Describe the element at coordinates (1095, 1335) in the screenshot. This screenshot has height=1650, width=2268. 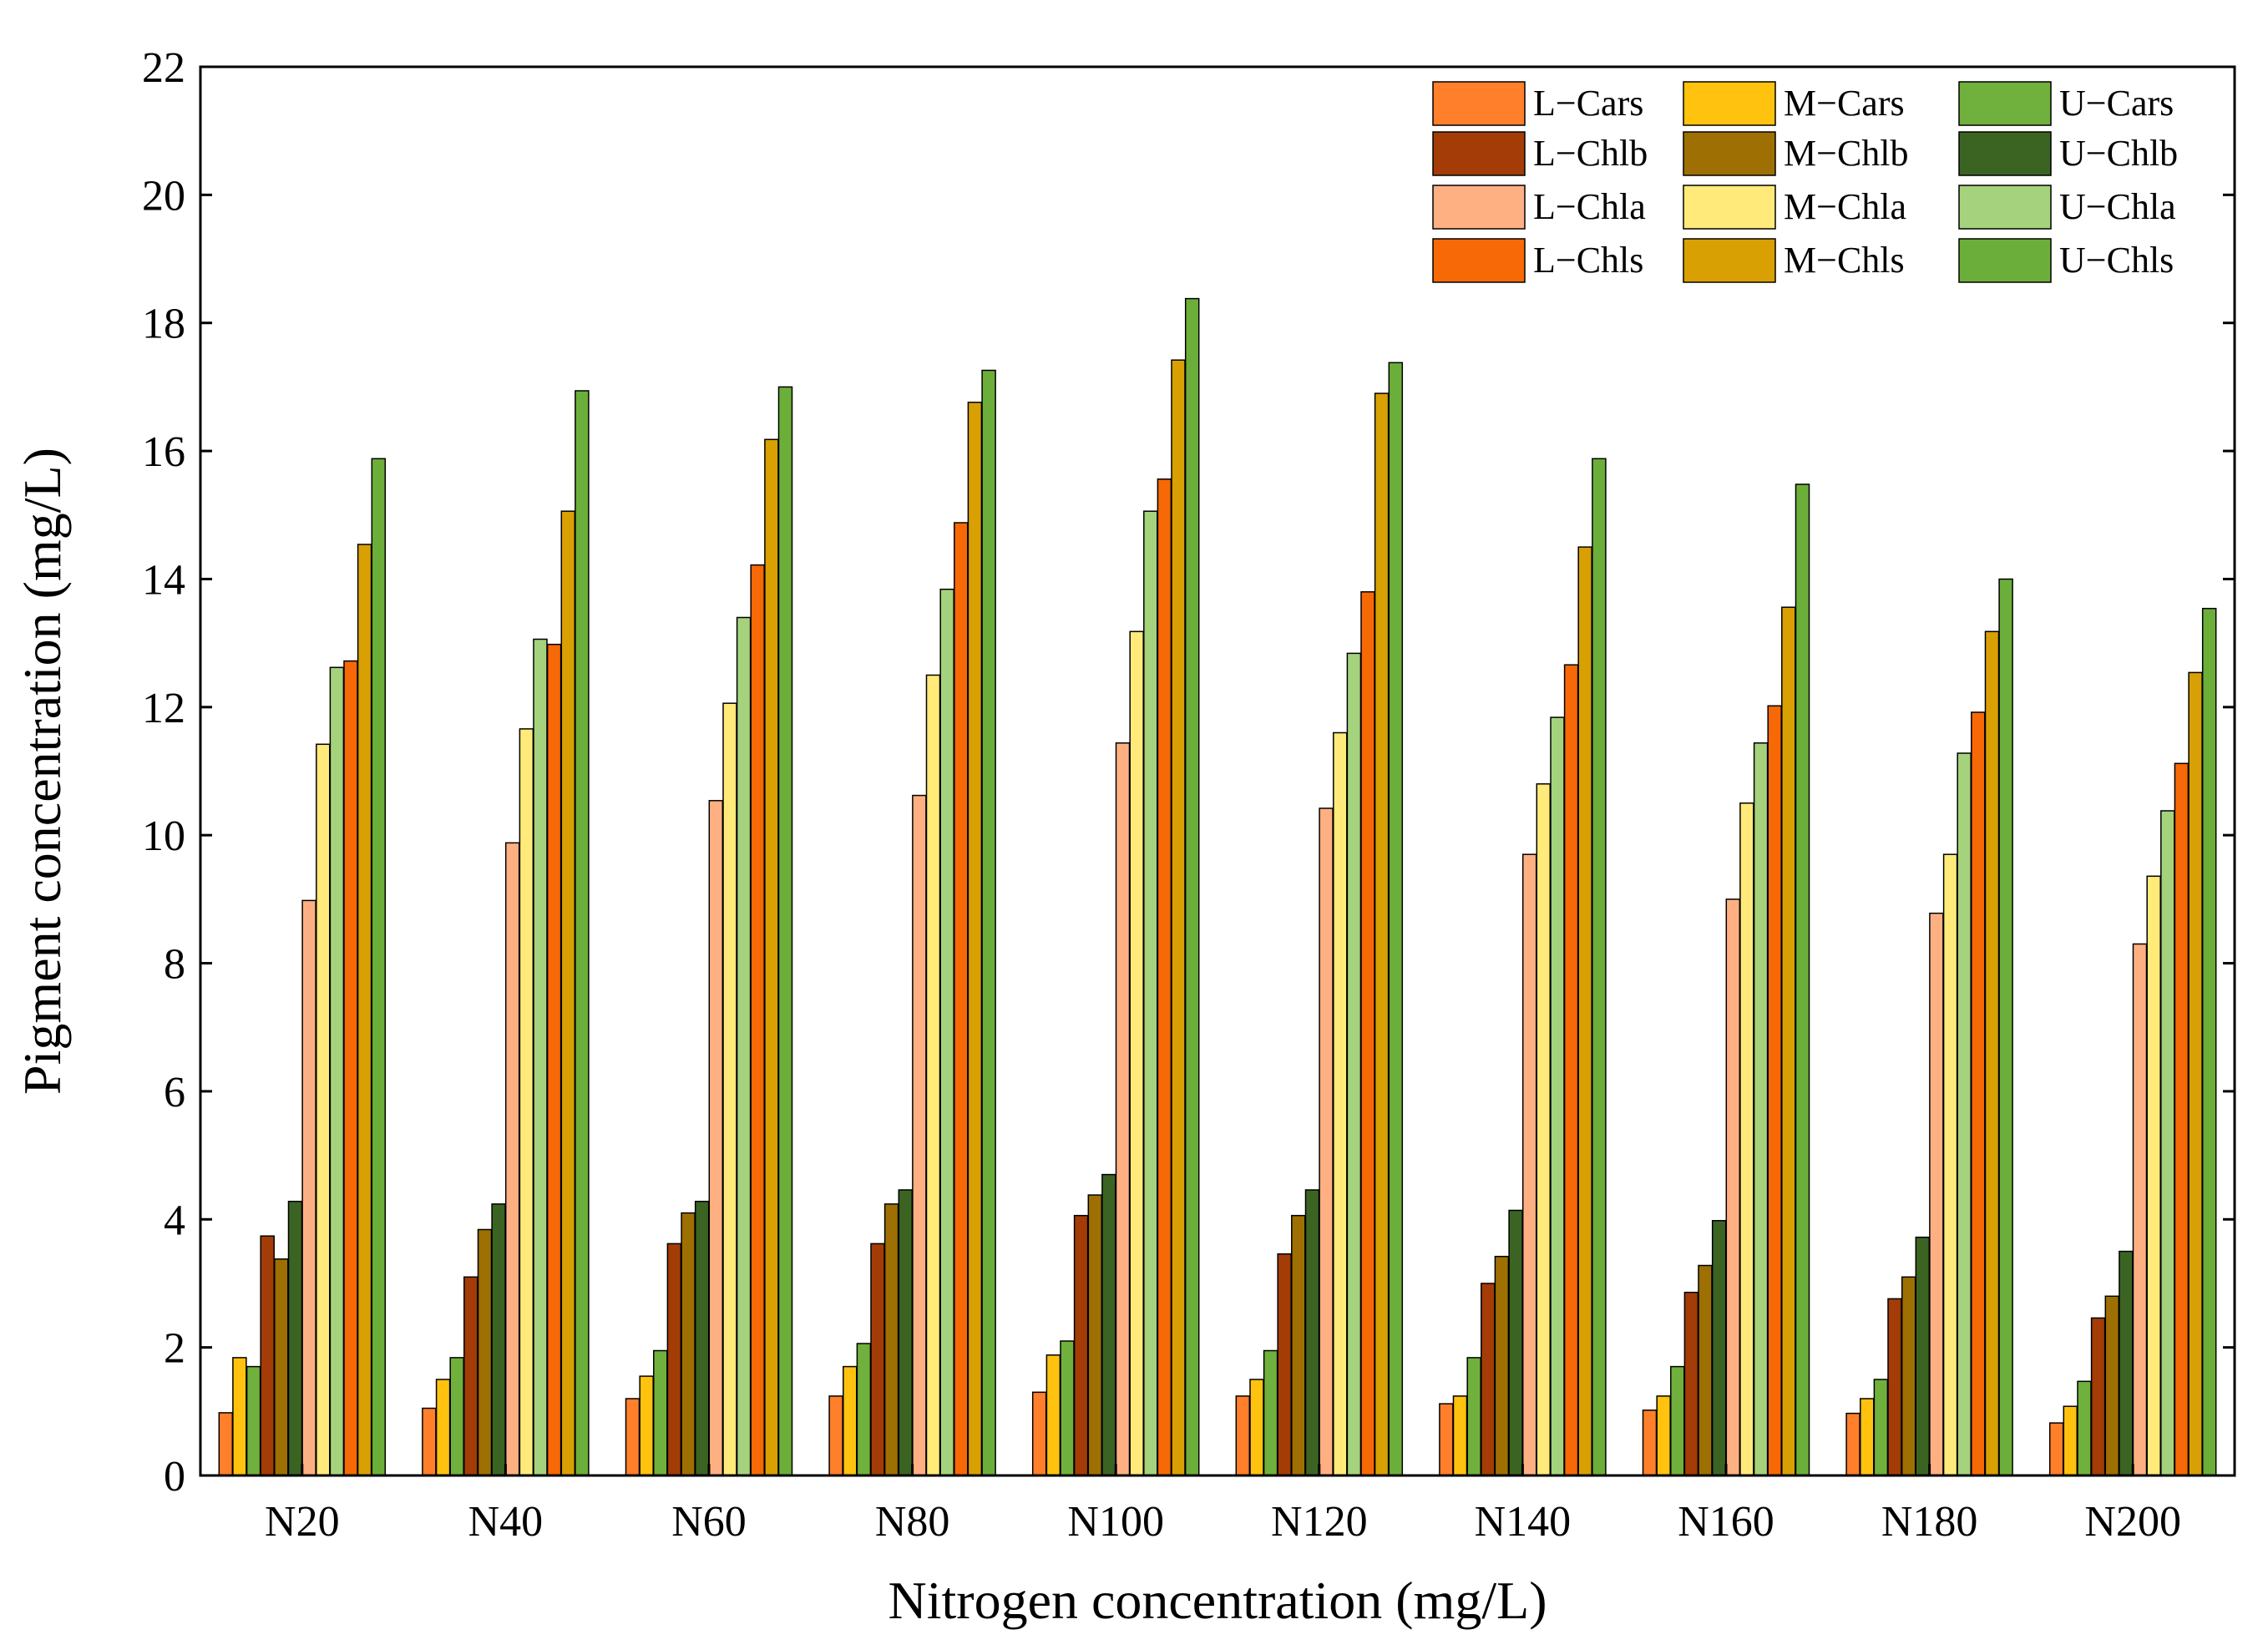
I see `bar-n100-m-chlb` at that location.